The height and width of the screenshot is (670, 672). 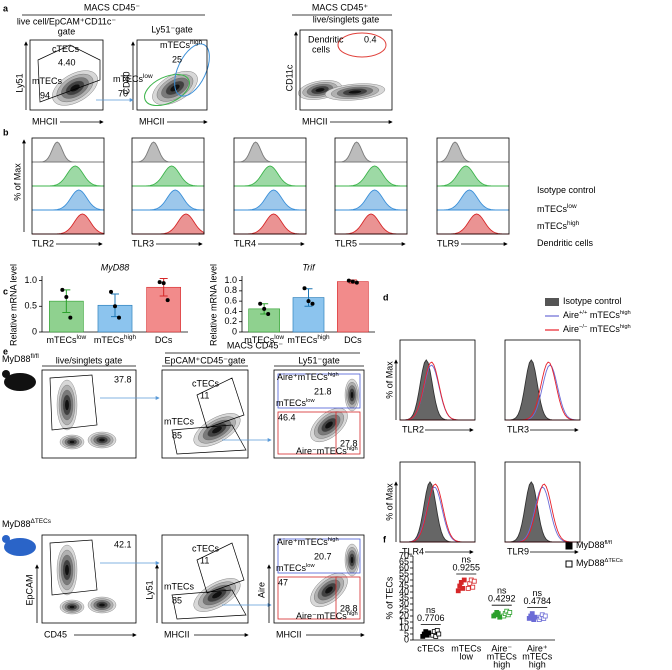 I want to click on gate-title: live/singlets gate, so click(x=89, y=360).